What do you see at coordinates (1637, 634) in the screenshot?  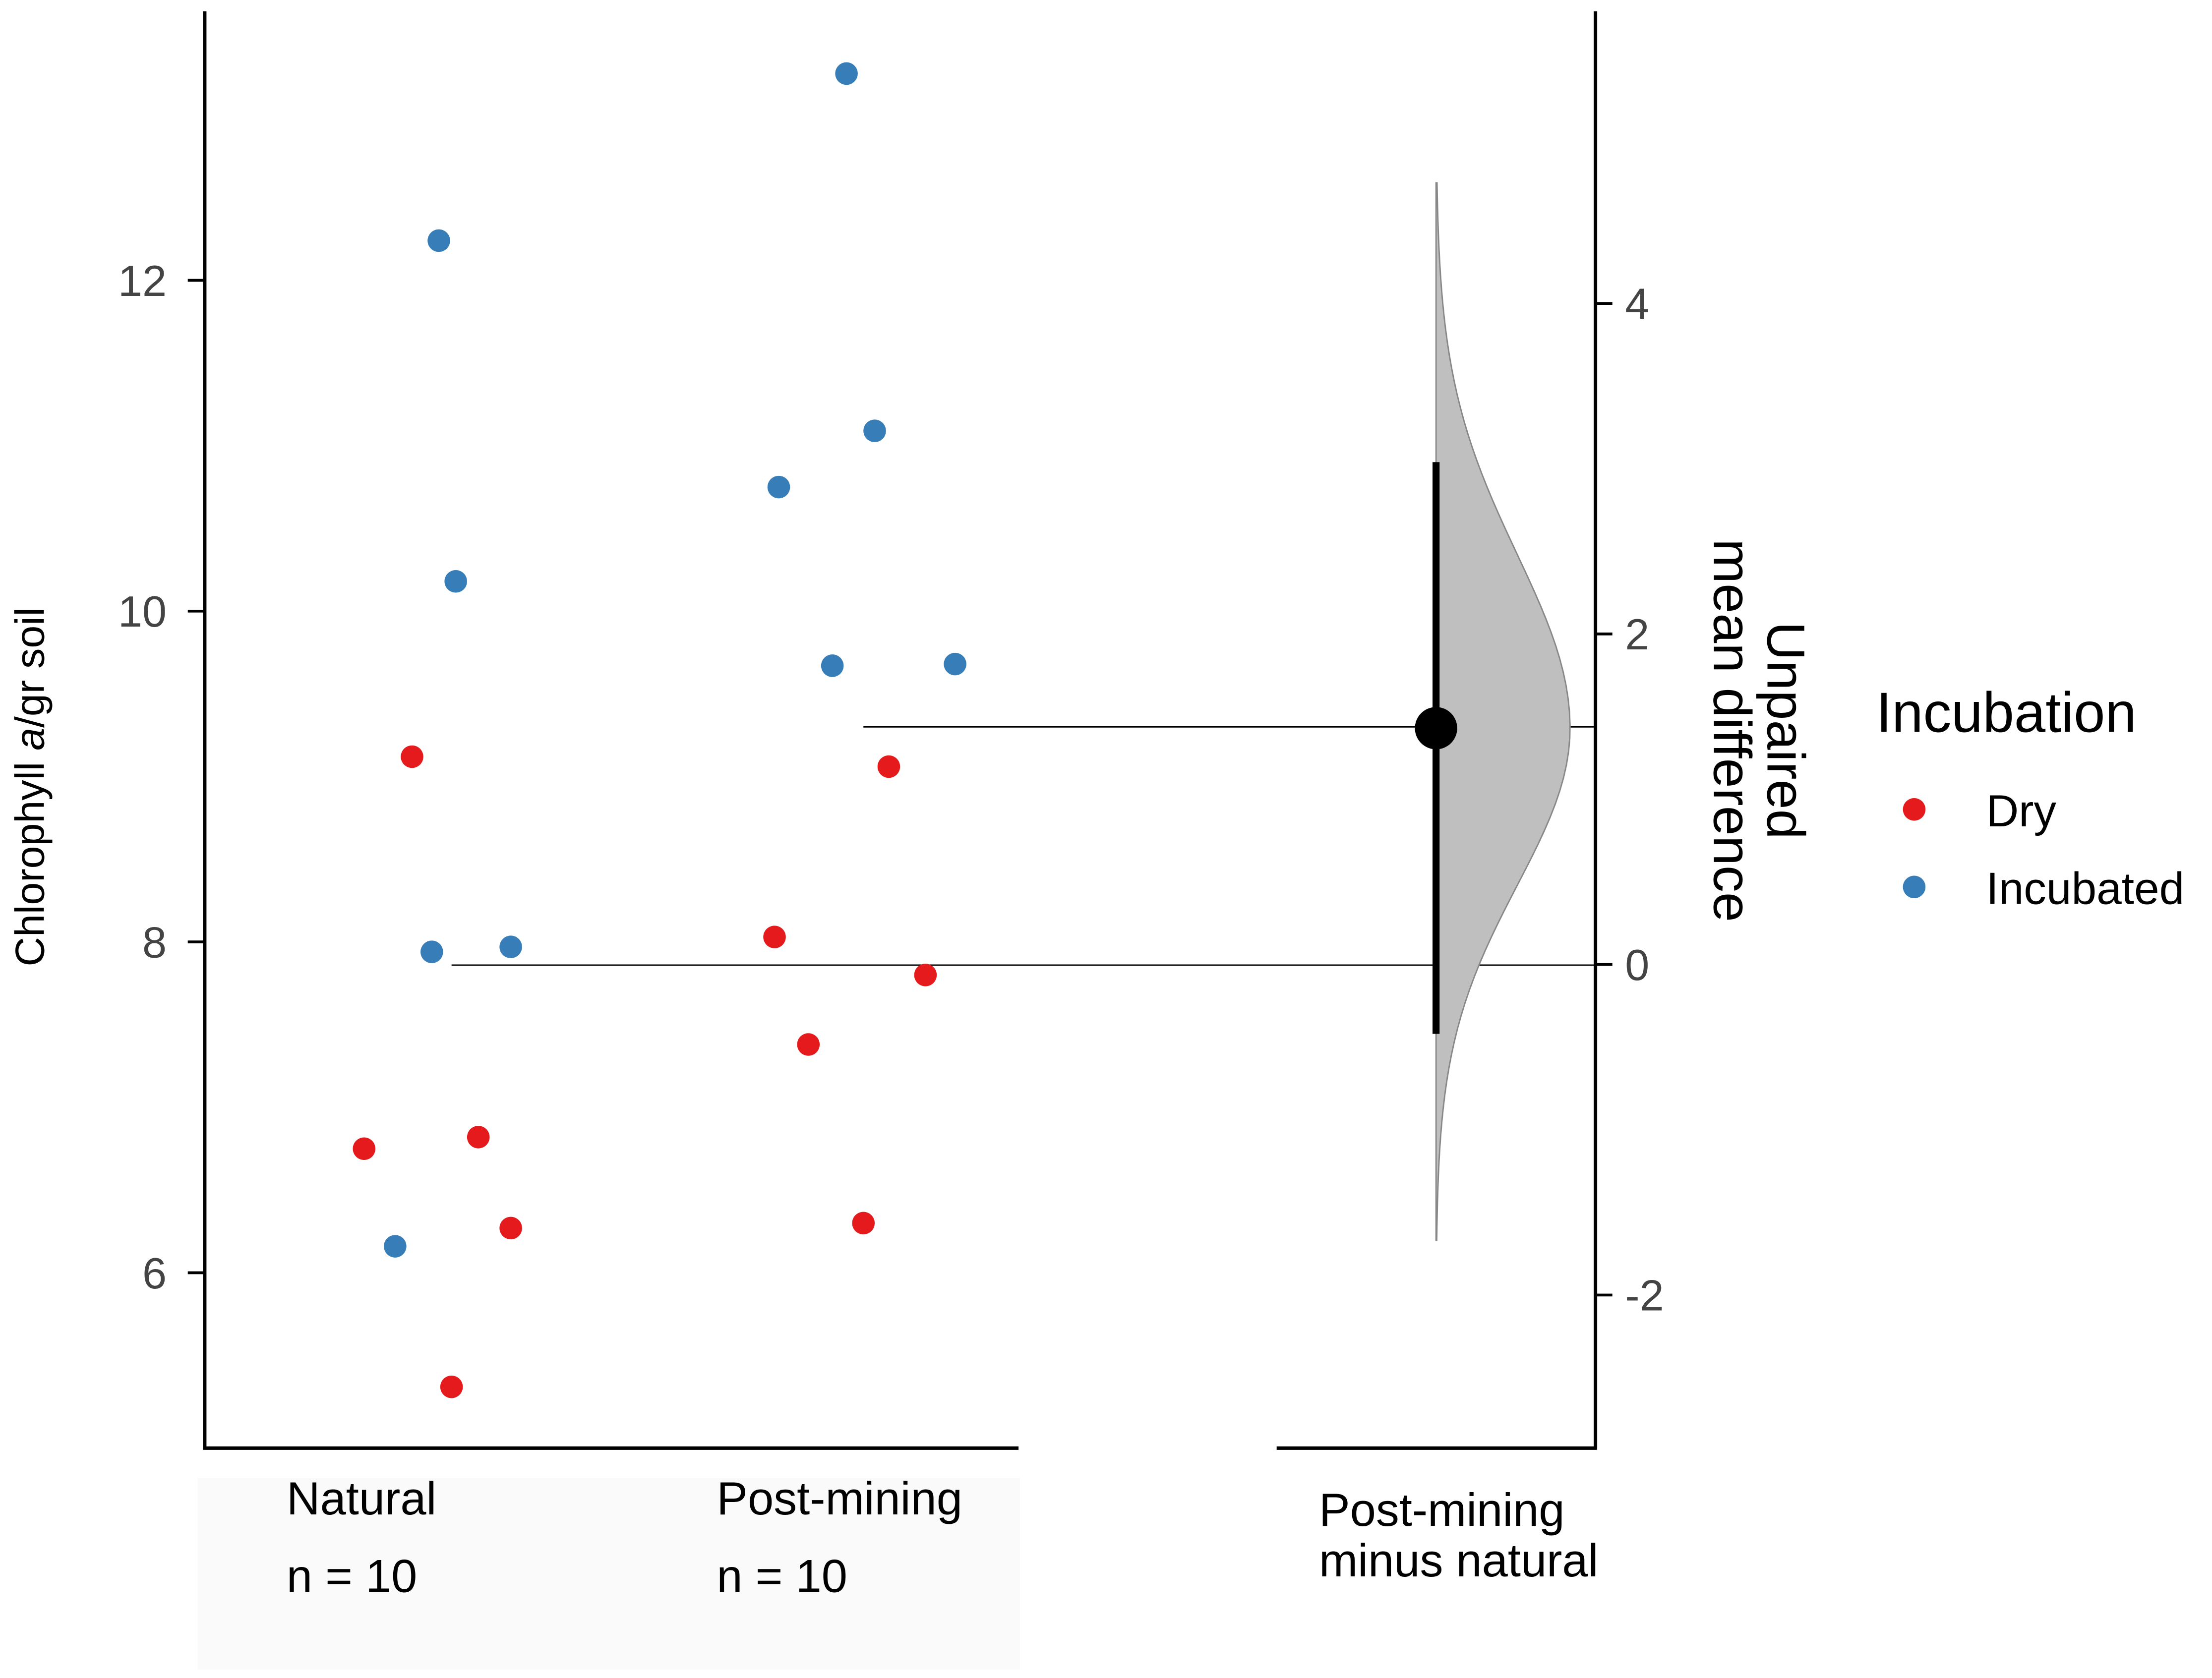 I see `right-tick-label: 2` at bounding box center [1637, 634].